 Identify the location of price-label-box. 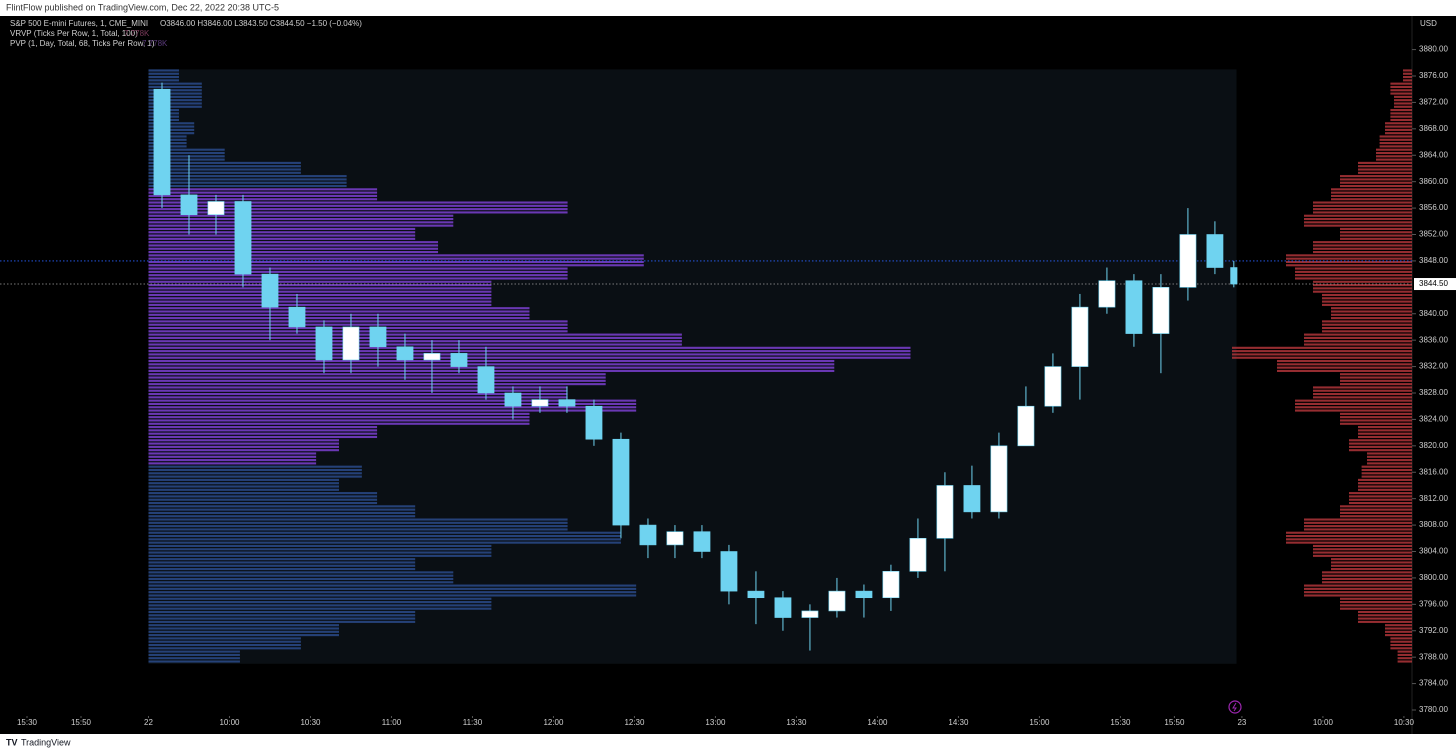
(1435, 284).